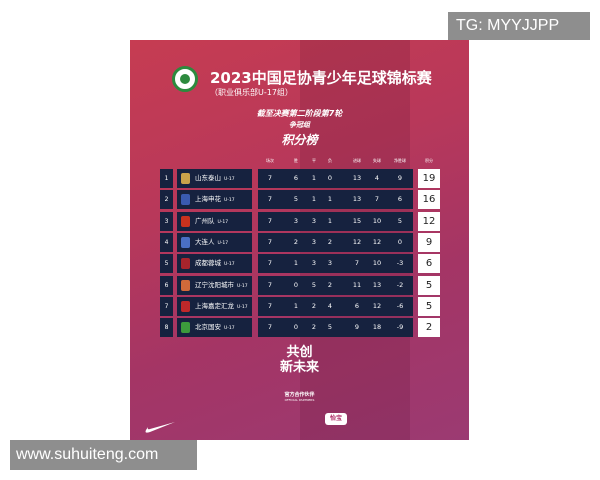  I want to click on team-name: 辽宁沈阳城市, so click(214, 284).